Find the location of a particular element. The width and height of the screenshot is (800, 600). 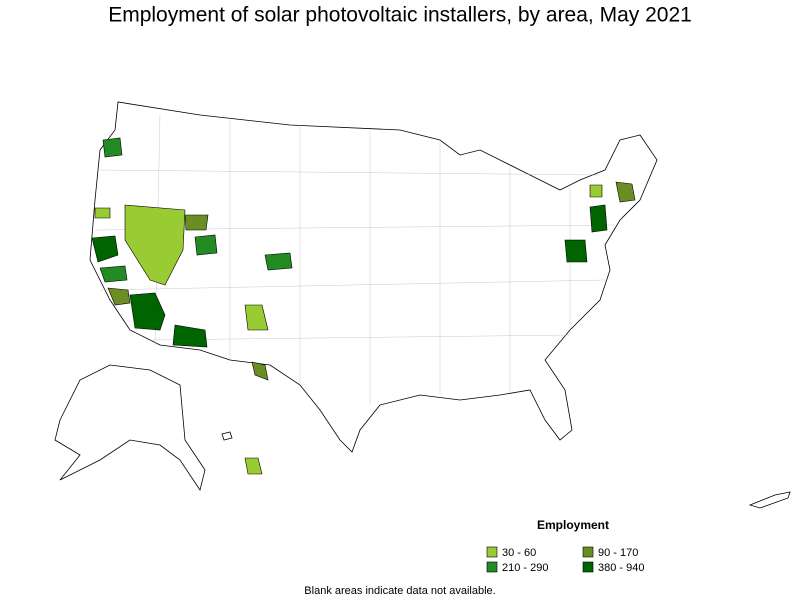

legend-label: 380 - 940 is located at coordinates (621, 568).